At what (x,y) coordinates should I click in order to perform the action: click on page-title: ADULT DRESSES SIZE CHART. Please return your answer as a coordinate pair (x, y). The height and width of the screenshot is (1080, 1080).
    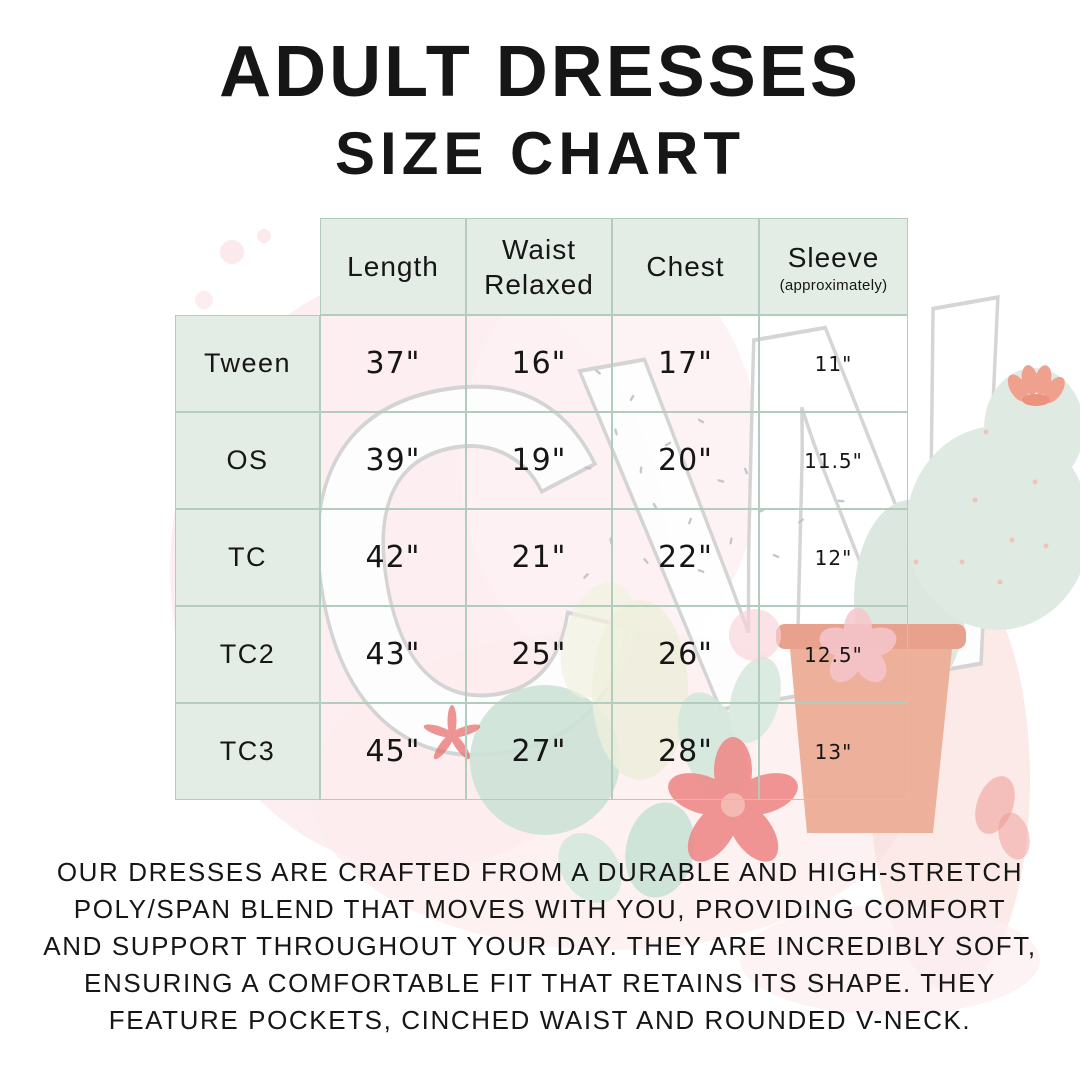
    Looking at the image, I should click on (540, 110).